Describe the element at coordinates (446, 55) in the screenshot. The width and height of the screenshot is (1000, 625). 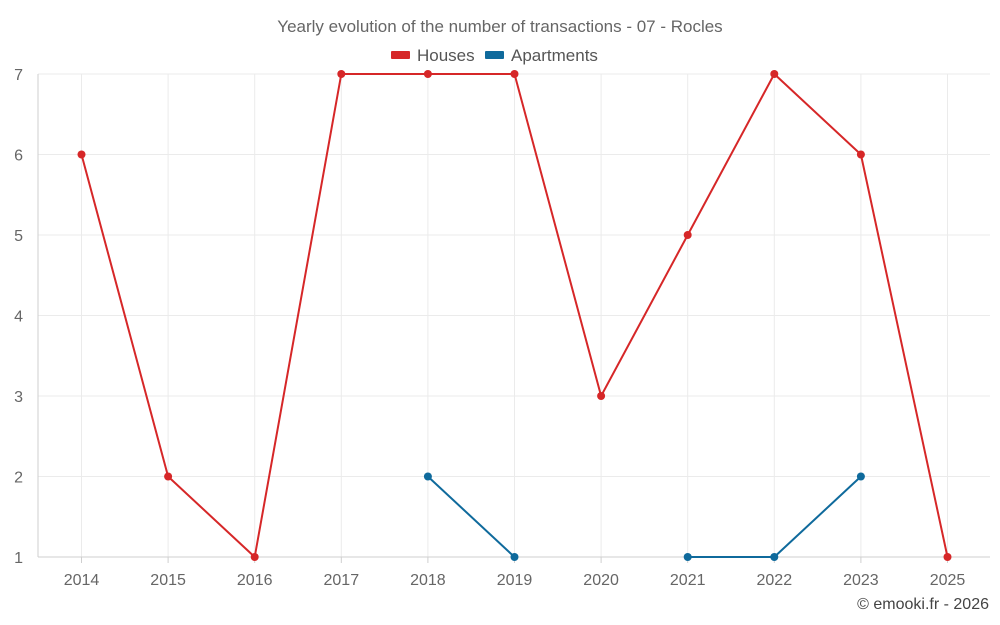
I see `legend-label-houses: Houses` at that location.